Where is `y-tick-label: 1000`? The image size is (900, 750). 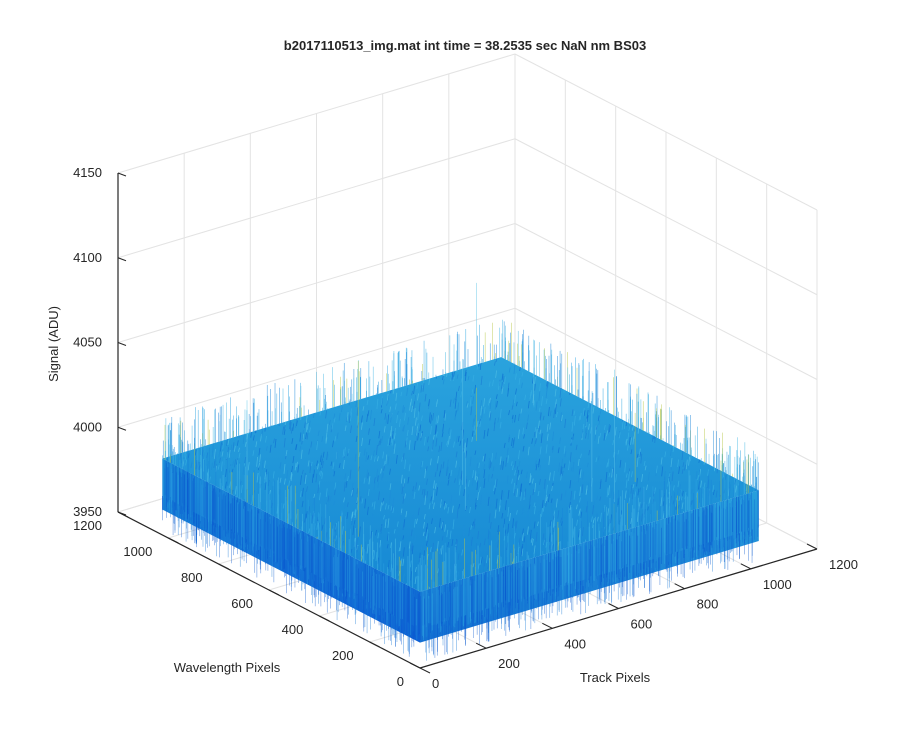 y-tick-label: 1000 is located at coordinates (137, 551).